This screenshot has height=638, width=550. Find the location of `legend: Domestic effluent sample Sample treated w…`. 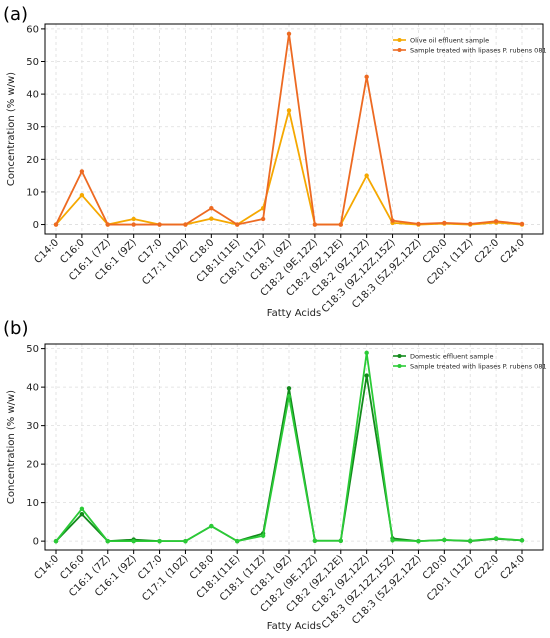

legend: Domestic effluent sample Sample treated w… is located at coordinates (470, 361).